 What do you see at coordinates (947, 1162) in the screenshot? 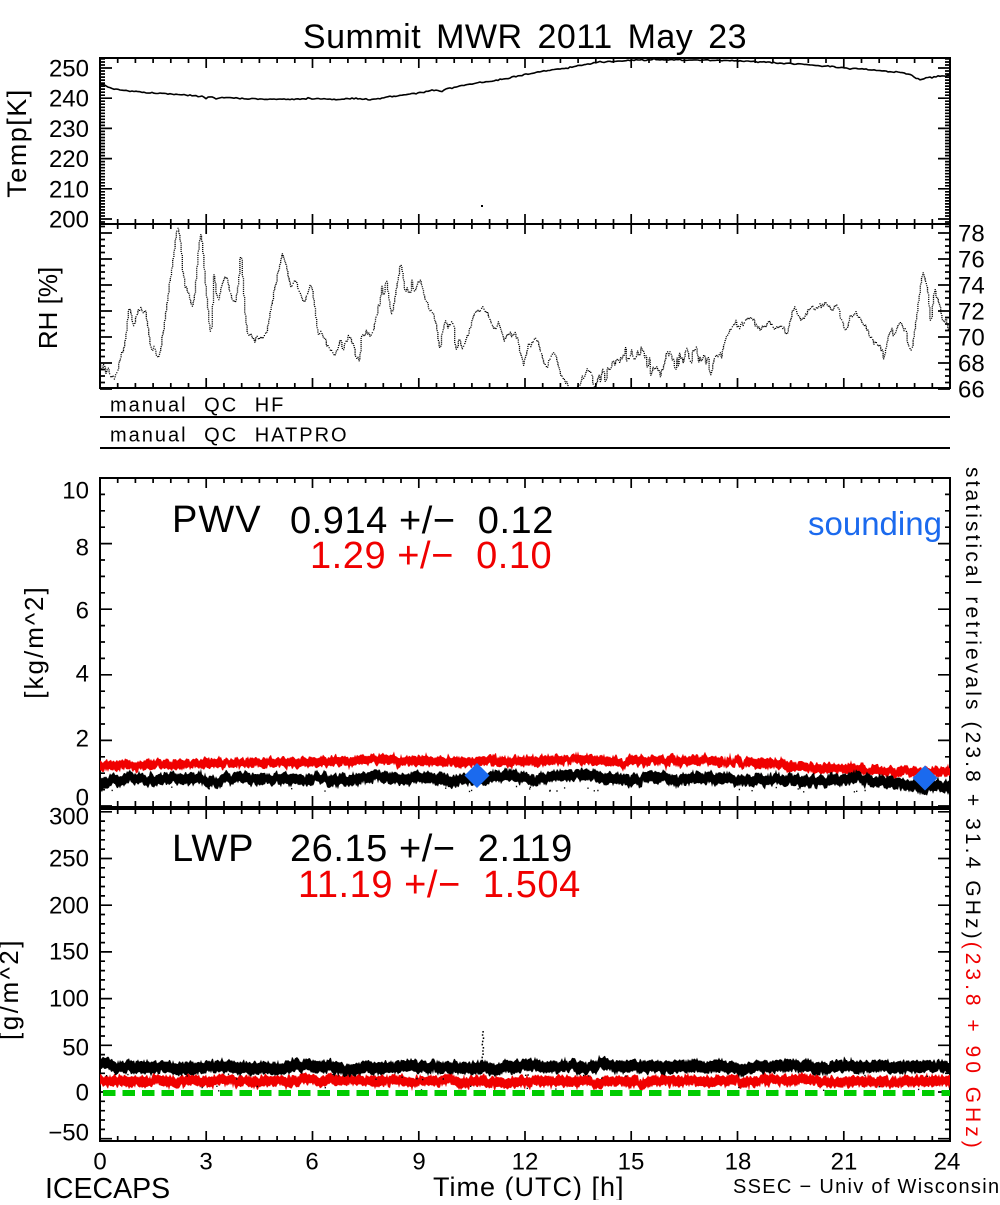
I see `svg-text: 24` at bounding box center [947, 1162].